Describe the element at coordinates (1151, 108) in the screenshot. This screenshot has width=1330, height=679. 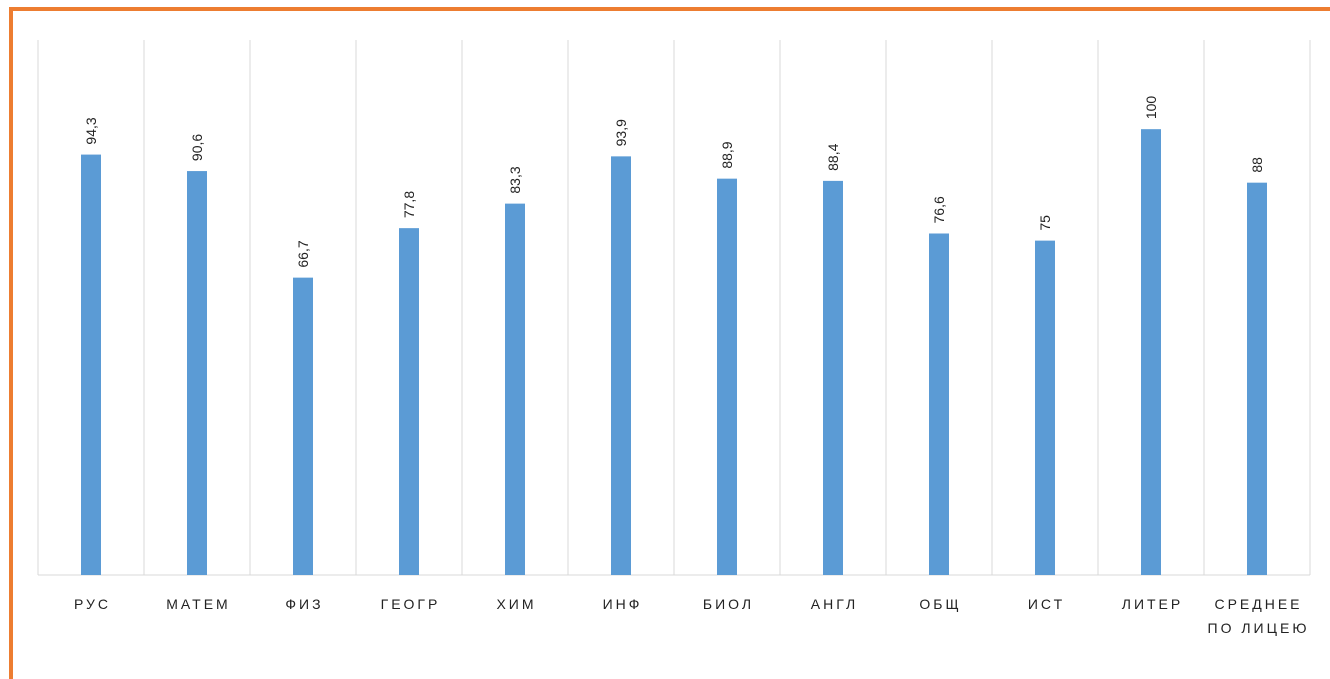
I see `data-label: 100` at that location.